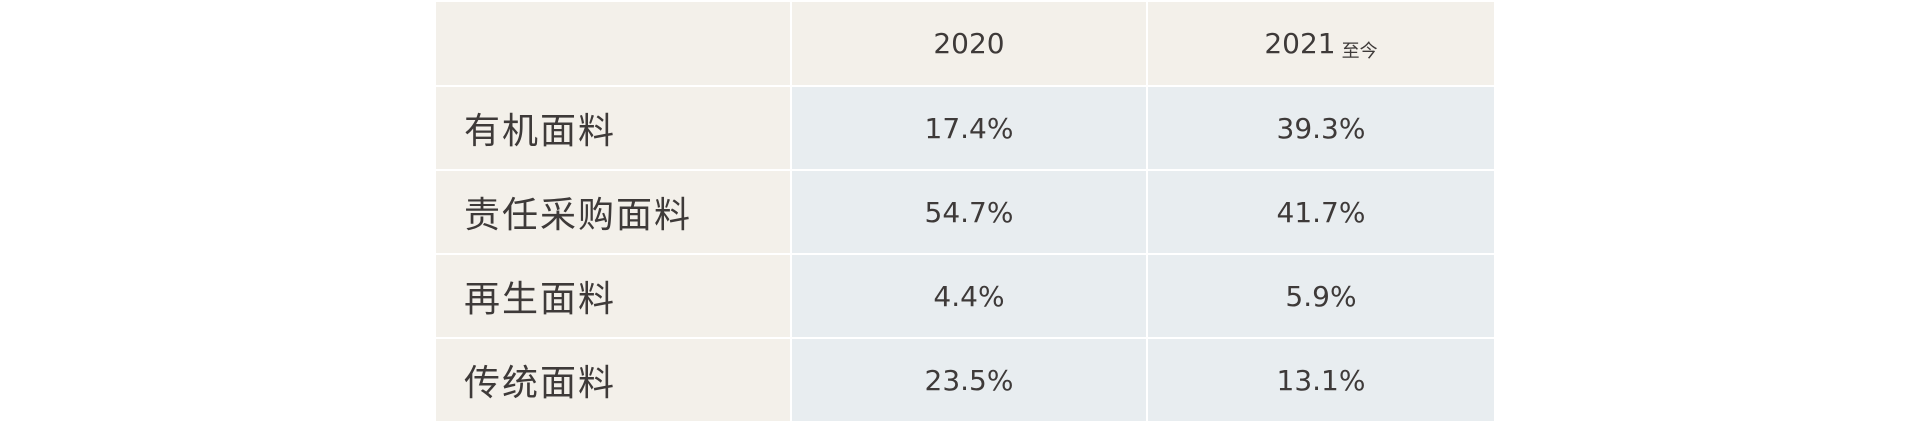 The height and width of the screenshot is (423, 1920). I want to click on header-2020-label: 2020, so click(969, 43).